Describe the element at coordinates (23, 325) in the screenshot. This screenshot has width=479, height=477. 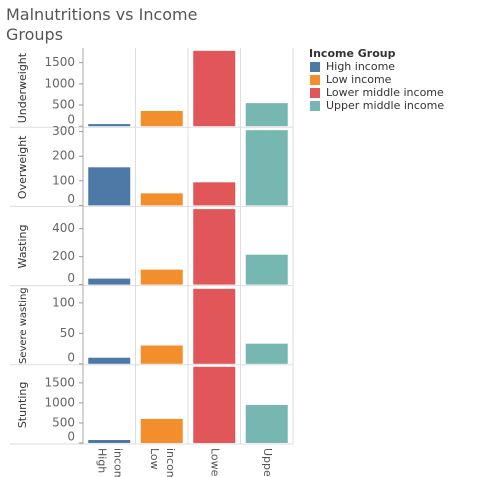
I see `row-label: Severe wasting` at that location.